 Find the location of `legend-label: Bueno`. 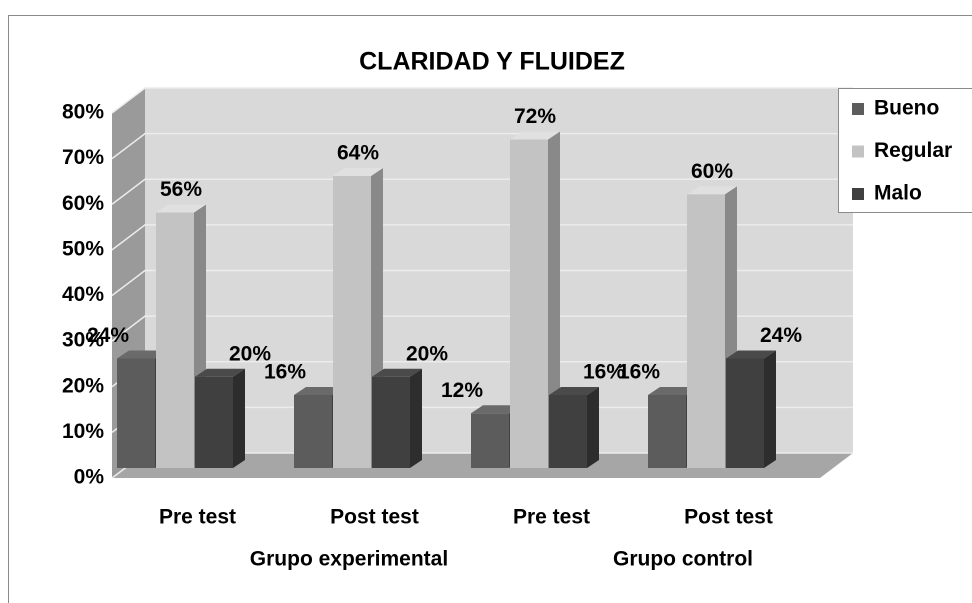

legend-label: Bueno is located at coordinates (906, 108).